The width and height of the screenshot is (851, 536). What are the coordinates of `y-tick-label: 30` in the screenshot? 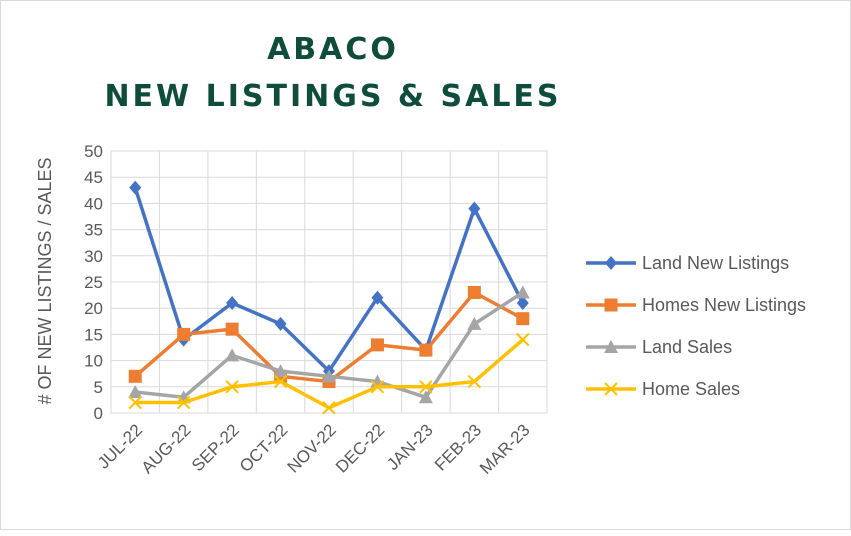 It's located at (93, 256).